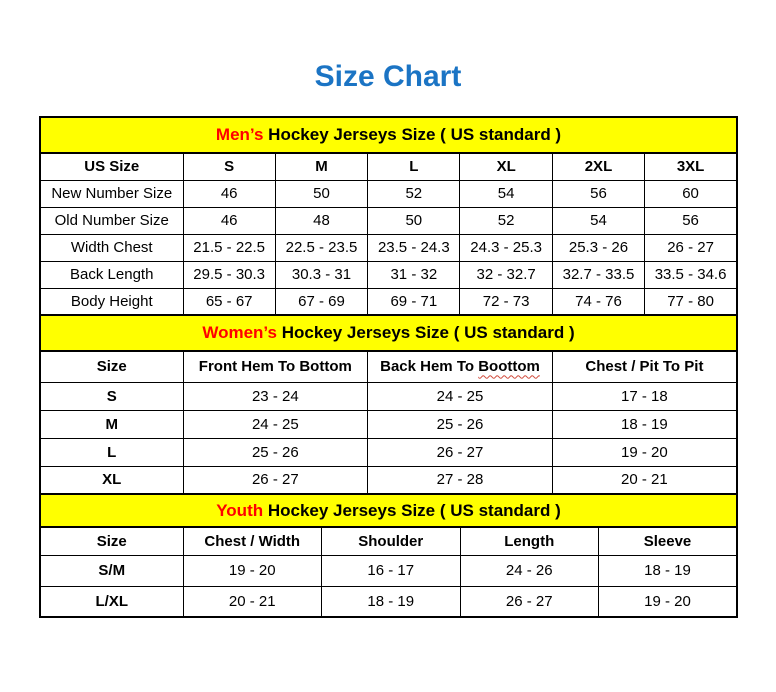 The height and width of the screenshot is (692, 776). I want to click on column-header: Front Hem To Bottom, so click(275, 366).